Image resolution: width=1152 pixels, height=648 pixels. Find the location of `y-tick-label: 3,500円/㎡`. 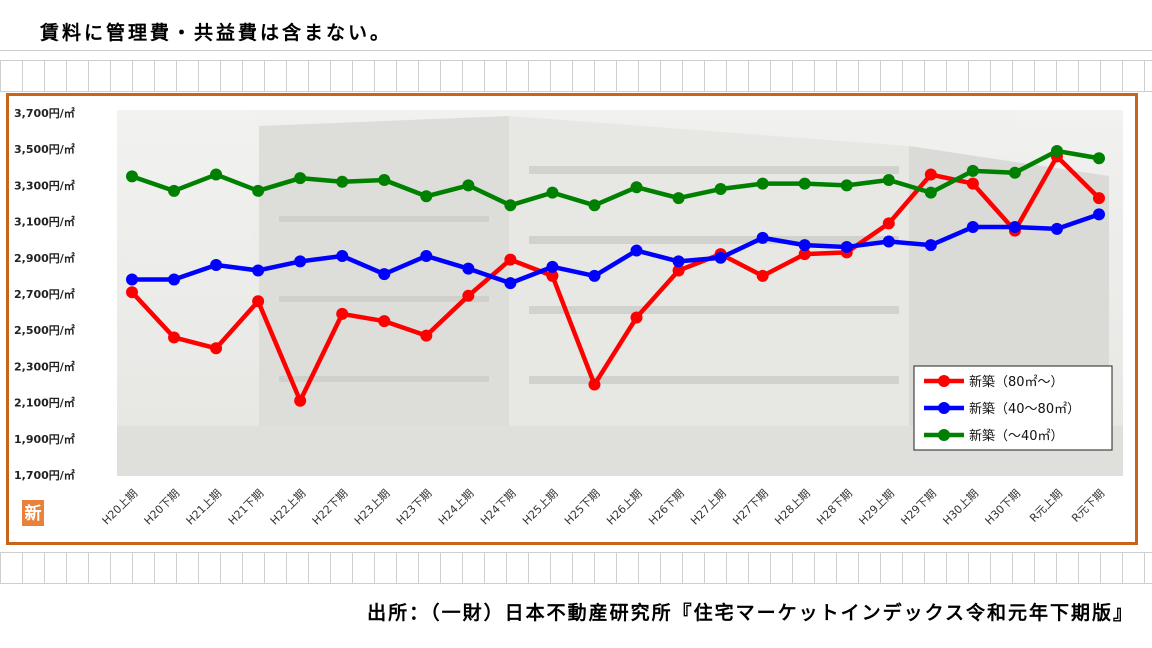

y-tick-label: 3,500円/㎡ is located at coordinates (44, 149).